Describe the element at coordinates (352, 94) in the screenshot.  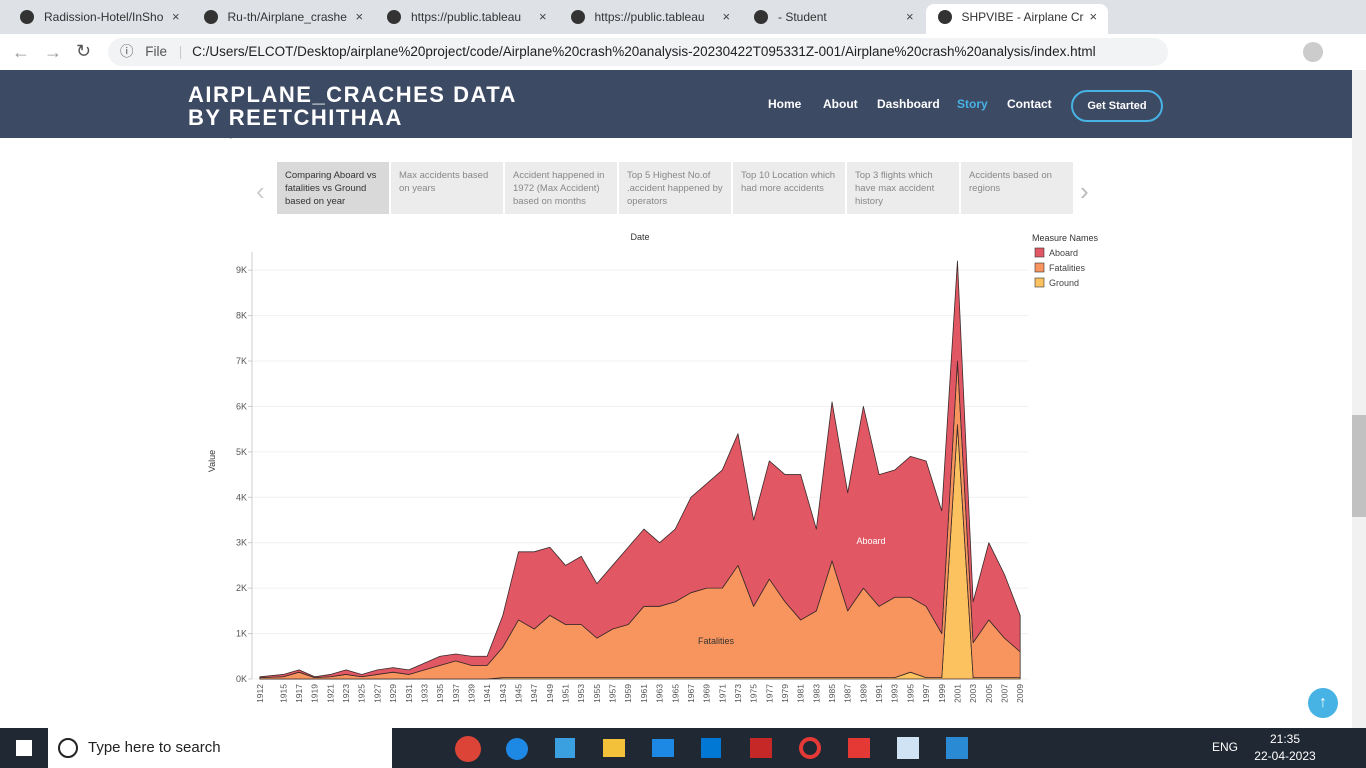
I see `brand: AIRPLANE_CRACHES DATA` at that location.